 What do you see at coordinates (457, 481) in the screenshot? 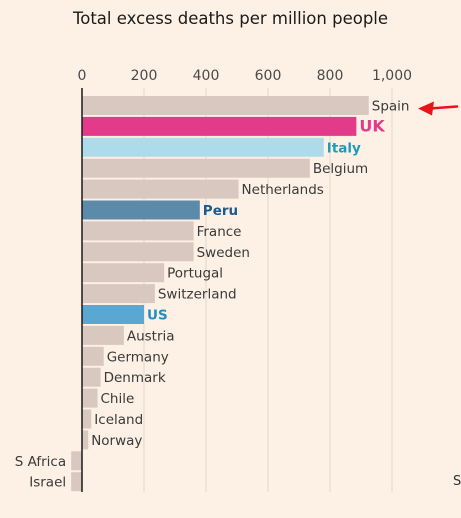
I see `clipped-edge-text: S` at bounding box center [457, 481].